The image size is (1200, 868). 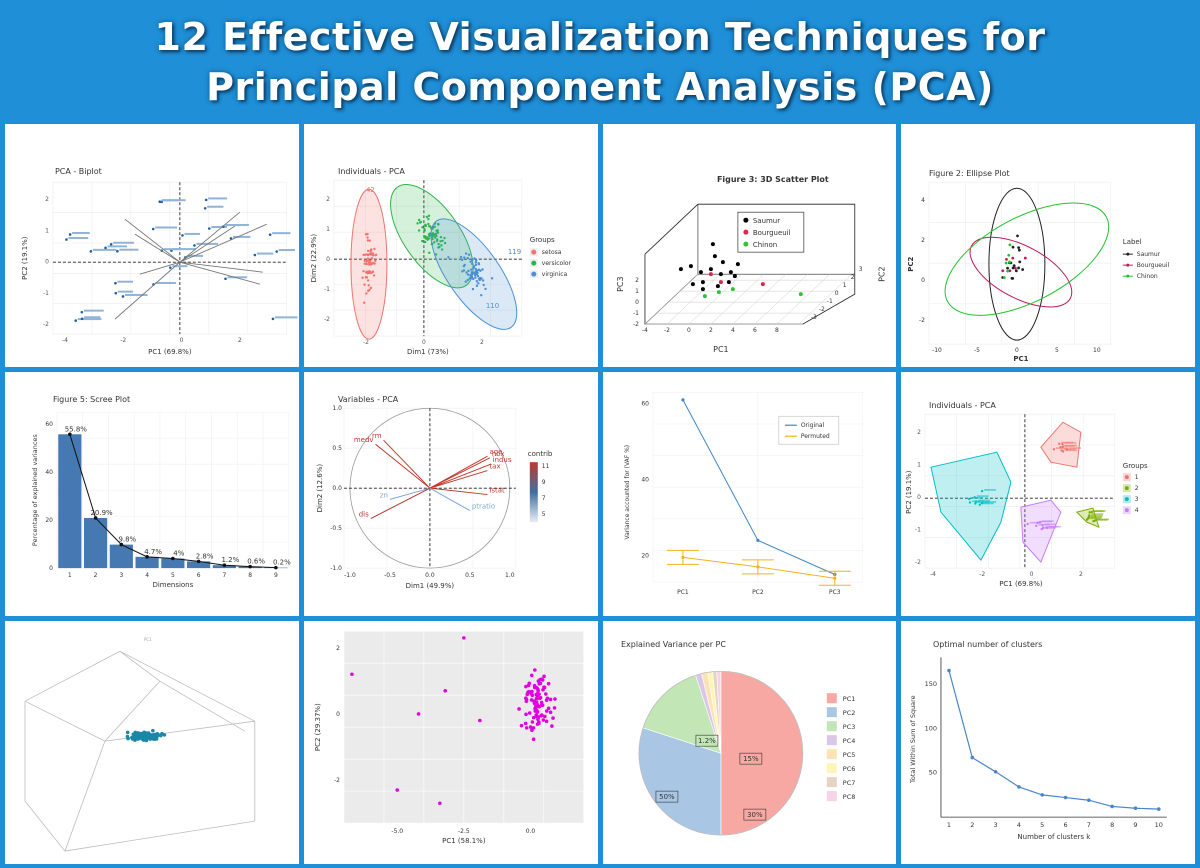 I want to click on x-axis-label: Dim1 (73%), so click(x=428, y=352).